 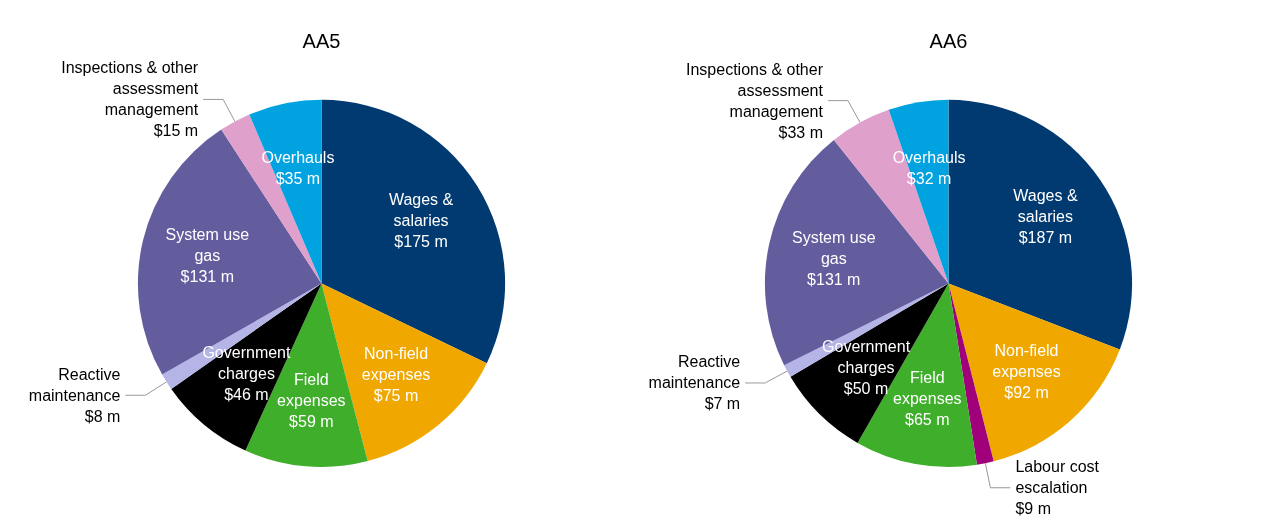 I want to click on data-label: $187 m, so click(x=1045, y=238).